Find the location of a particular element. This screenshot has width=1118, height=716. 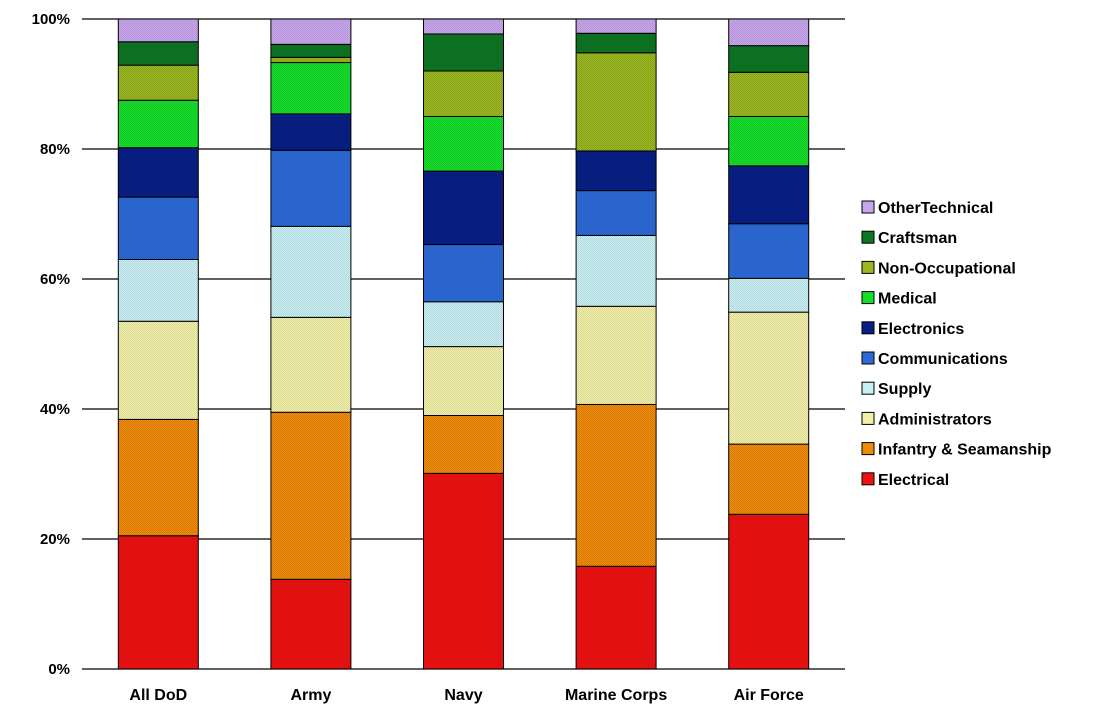

legend-item-communications: Communications is located at coordinates (934, 359).